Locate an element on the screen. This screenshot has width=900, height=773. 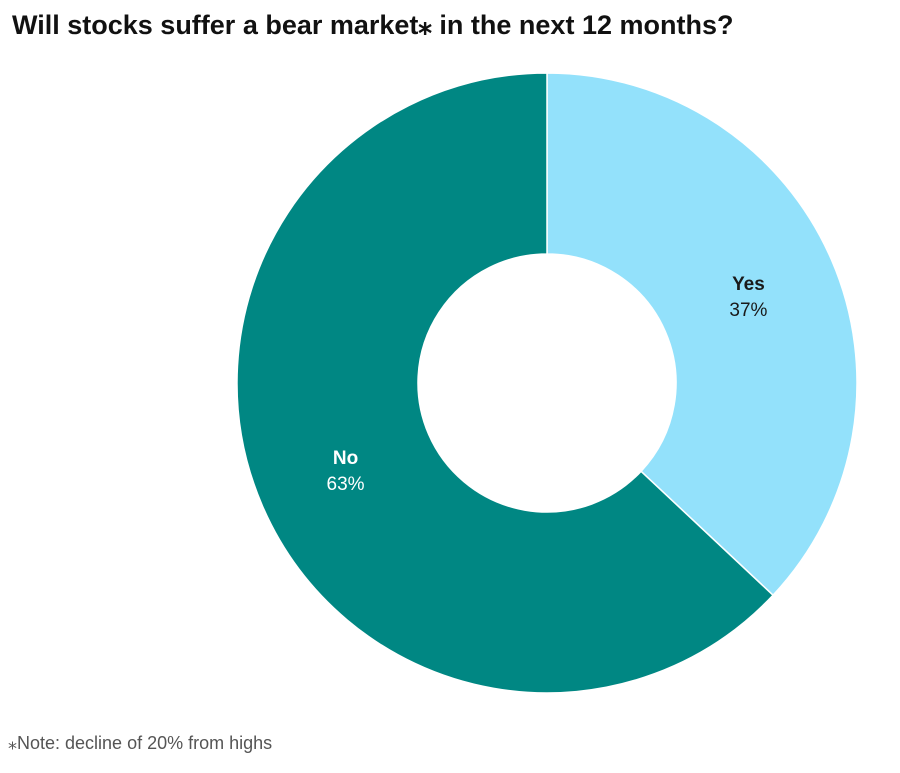
slice-label-no: No is located at coordinates (345, 458).